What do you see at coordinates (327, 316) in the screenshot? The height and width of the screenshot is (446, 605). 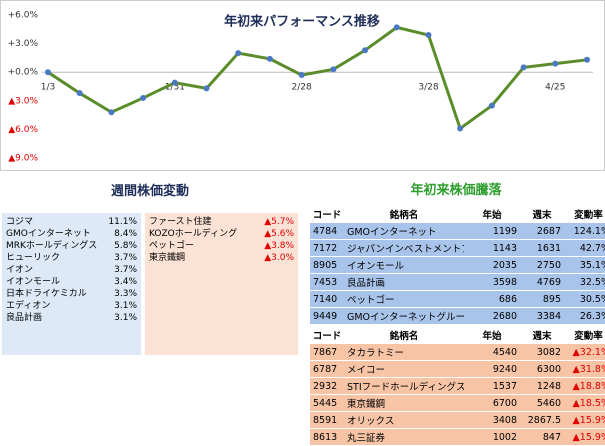 I see `cell: 9449` at bounding box center [327, 316].